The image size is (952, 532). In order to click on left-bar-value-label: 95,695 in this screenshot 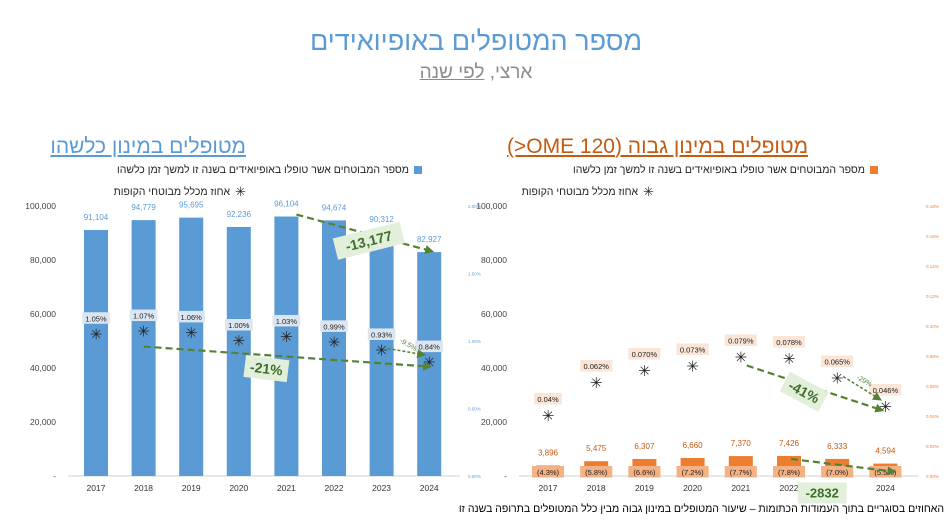, I will do `click(191, 205)`.